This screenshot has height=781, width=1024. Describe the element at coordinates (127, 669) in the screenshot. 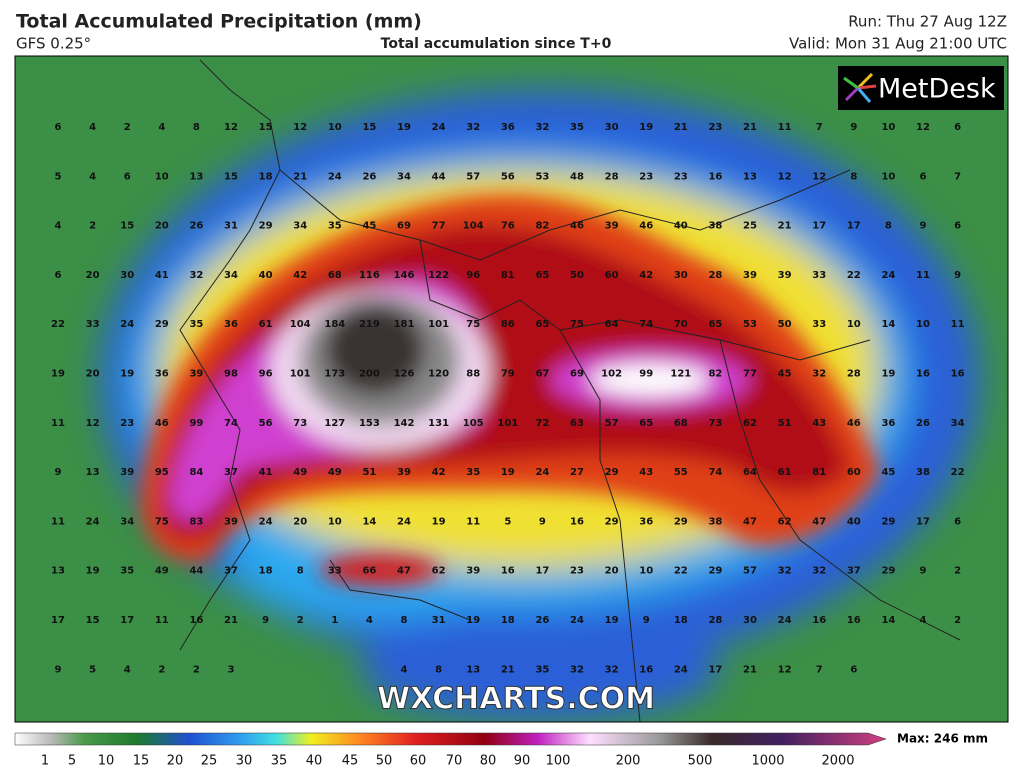

I see `grid-value: 4` at that location.